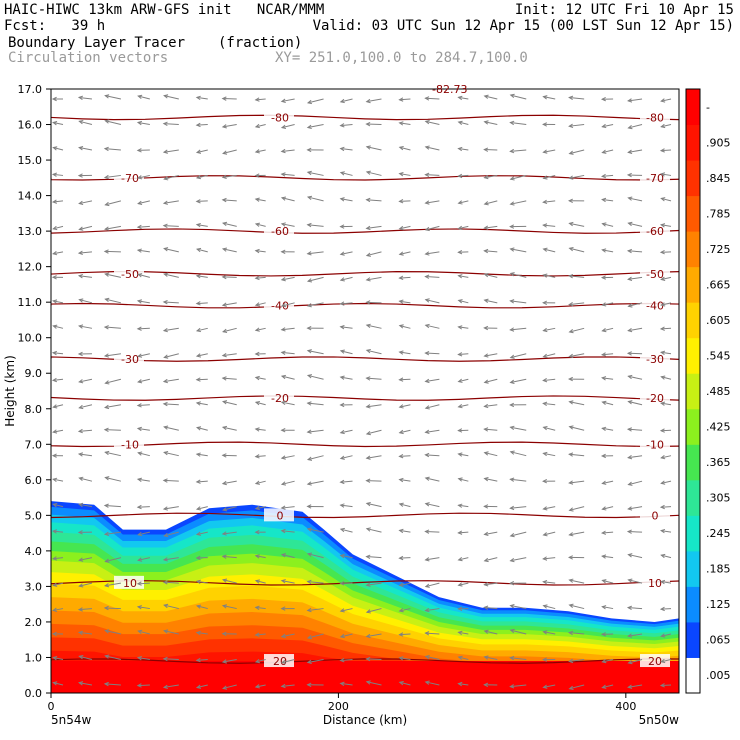  Describe the element at coordinates (659, 720) in the screenshot. I see `x-right-endpoint: 5n50w` at that location.